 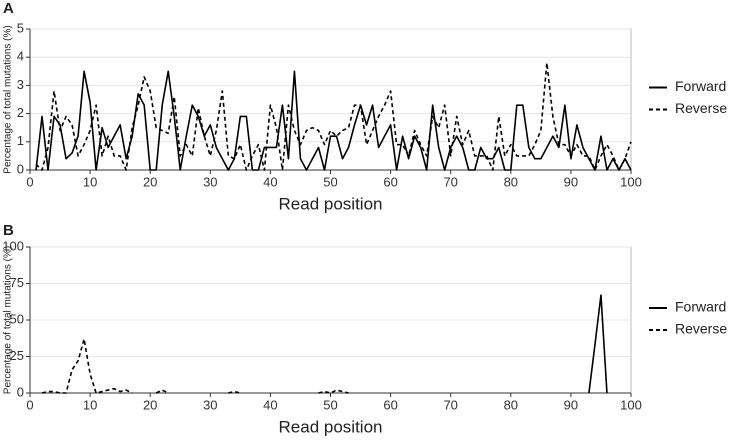 I want to click on y-tick-label: 3, so click(x=20, y=84).